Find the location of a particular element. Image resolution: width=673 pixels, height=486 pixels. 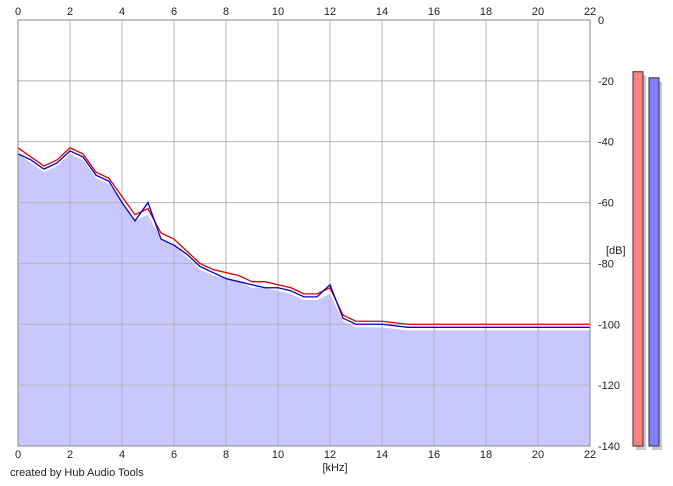

level-meter-right is located at coordinates (654, 262).